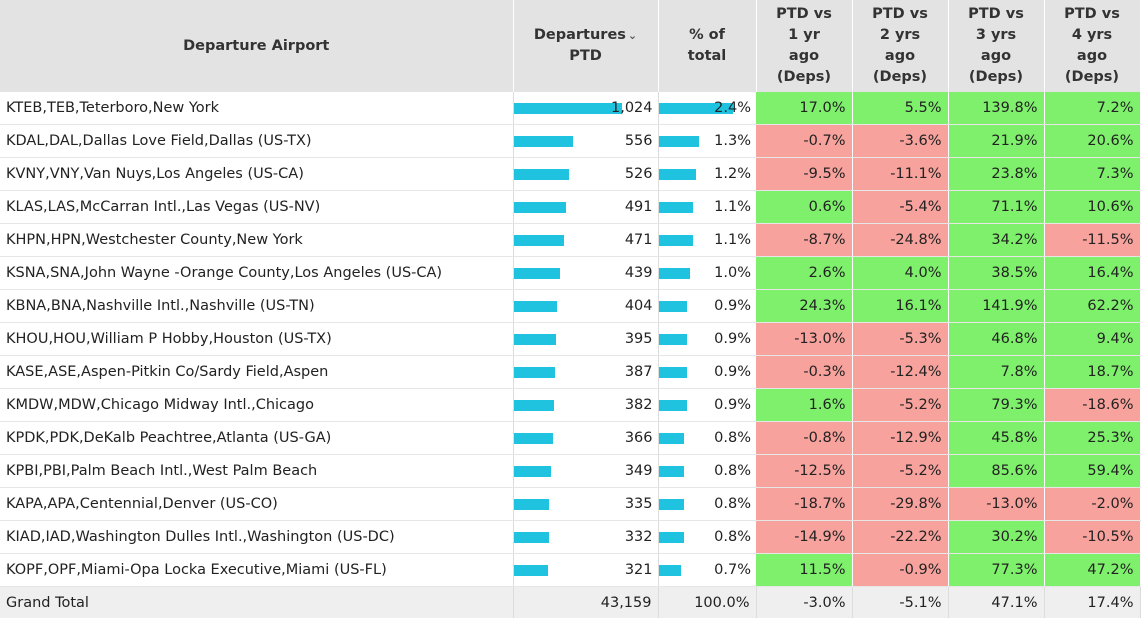 Image resolution: width=1143 pixels, height=618 pixels. What do you see at coordinates (585, 174) in the screenshot?
I see `departures-cell: 526` at bounding box center [585, 174].